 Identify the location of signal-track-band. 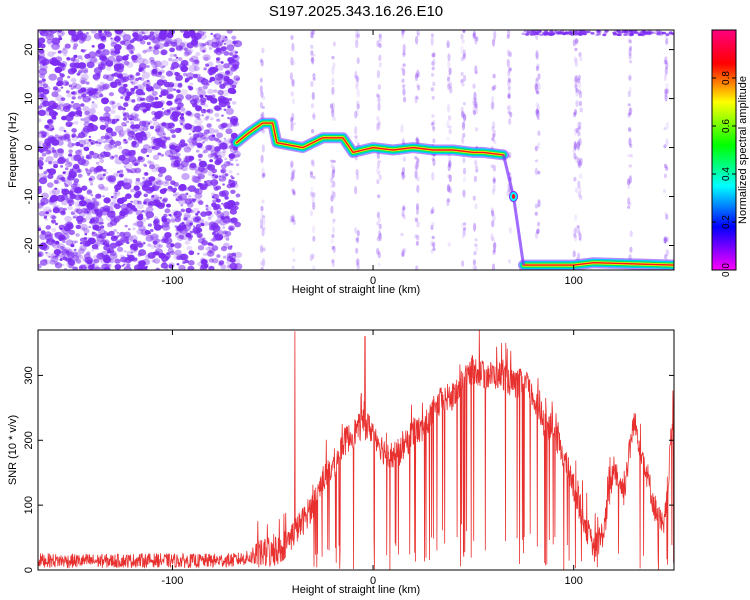
(370, 139).